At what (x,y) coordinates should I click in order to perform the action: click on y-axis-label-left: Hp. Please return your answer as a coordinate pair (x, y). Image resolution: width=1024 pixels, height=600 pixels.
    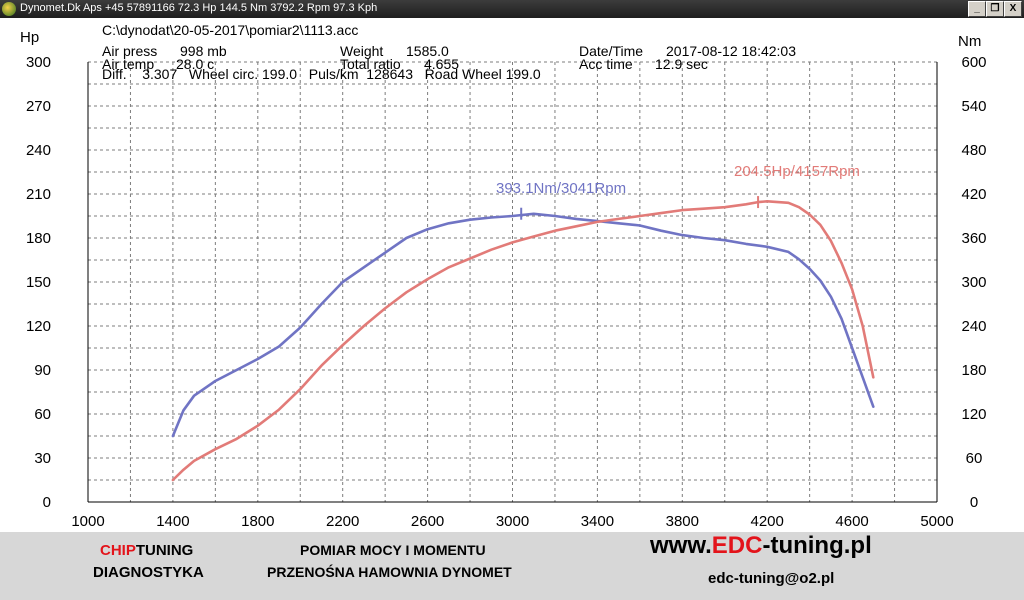
    Looking at the image, I should click on (29, 37).